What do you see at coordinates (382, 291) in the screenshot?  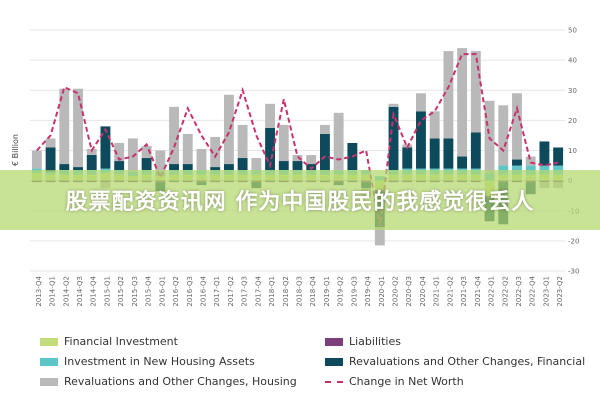 I see `x-tick-label: 2020-Q1` at bounding box center [382, 291].